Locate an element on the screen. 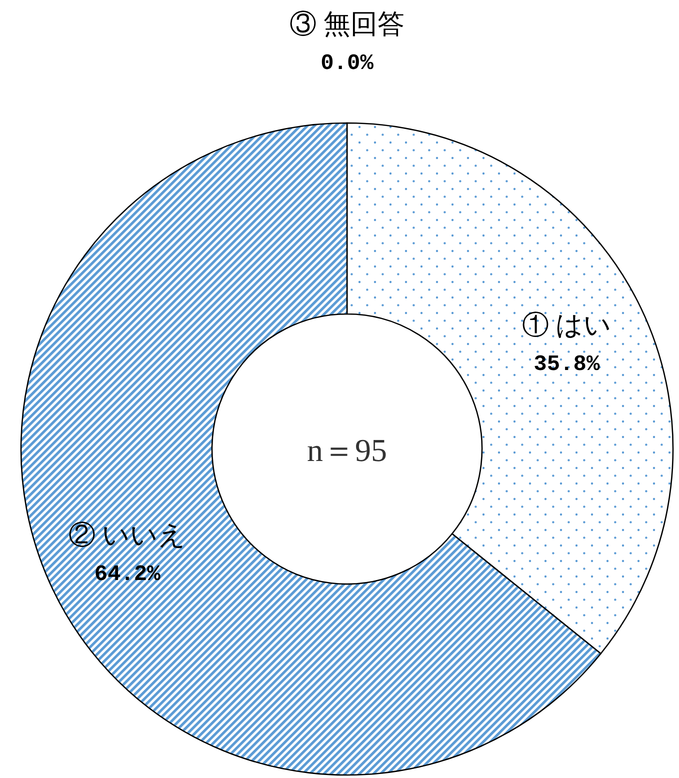 The image size is (679, 778). slice-label: ① はい is located at coordinates (567, 325).